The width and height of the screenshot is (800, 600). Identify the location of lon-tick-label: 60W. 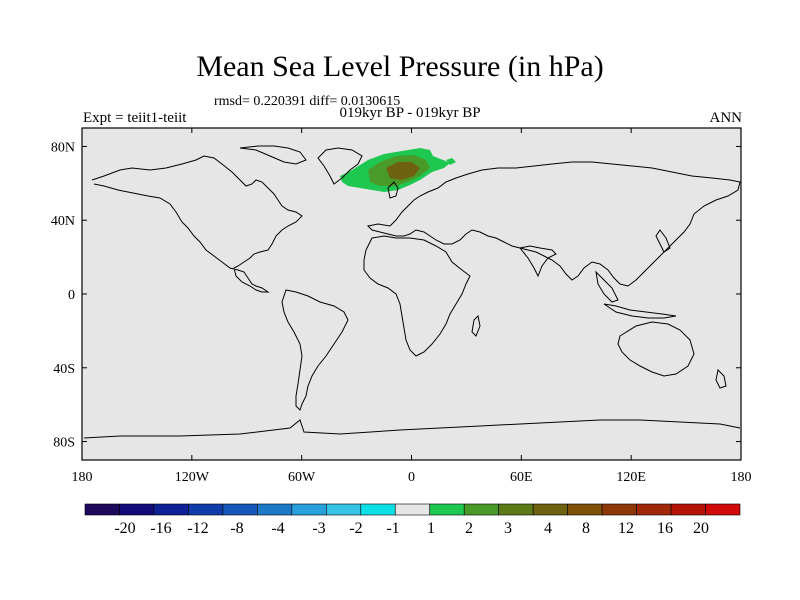
(302, 477).